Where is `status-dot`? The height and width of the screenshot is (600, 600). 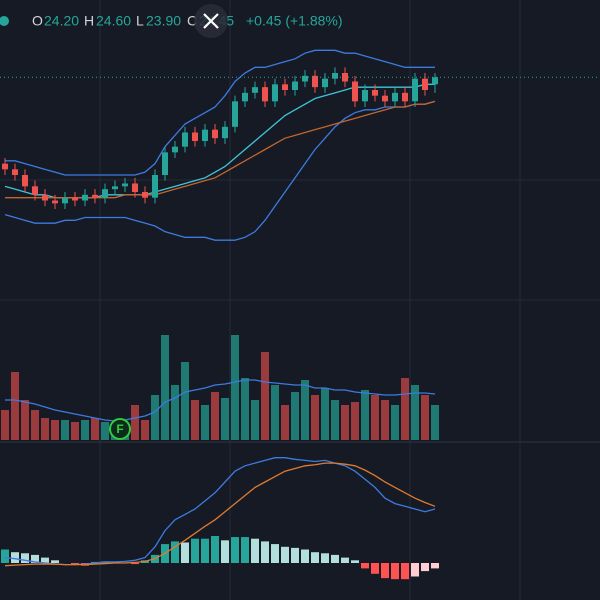
status-dot is located at coordinates (4, 21).